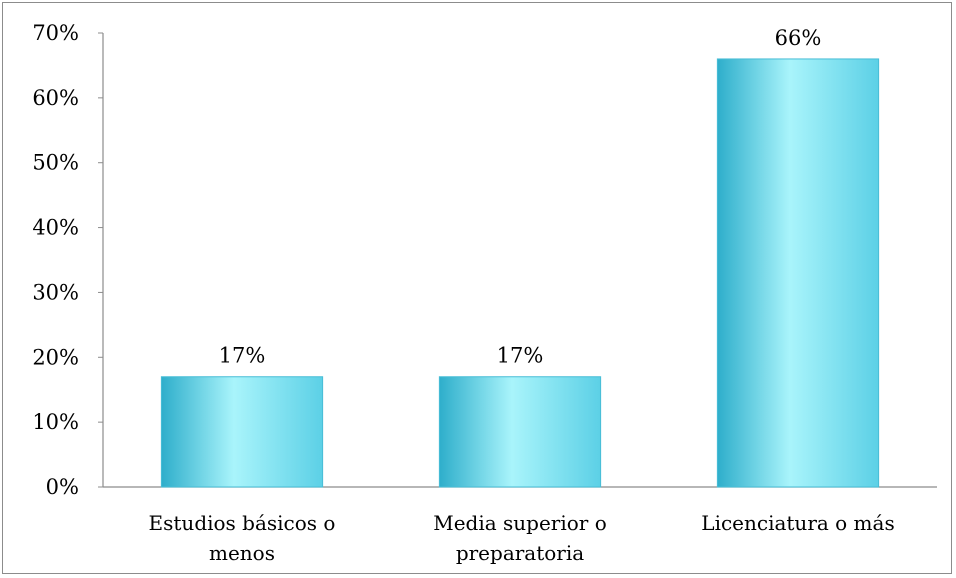 The image size is (956, 578). I want to click on y-tick-label: 10%, so click(55, 422).